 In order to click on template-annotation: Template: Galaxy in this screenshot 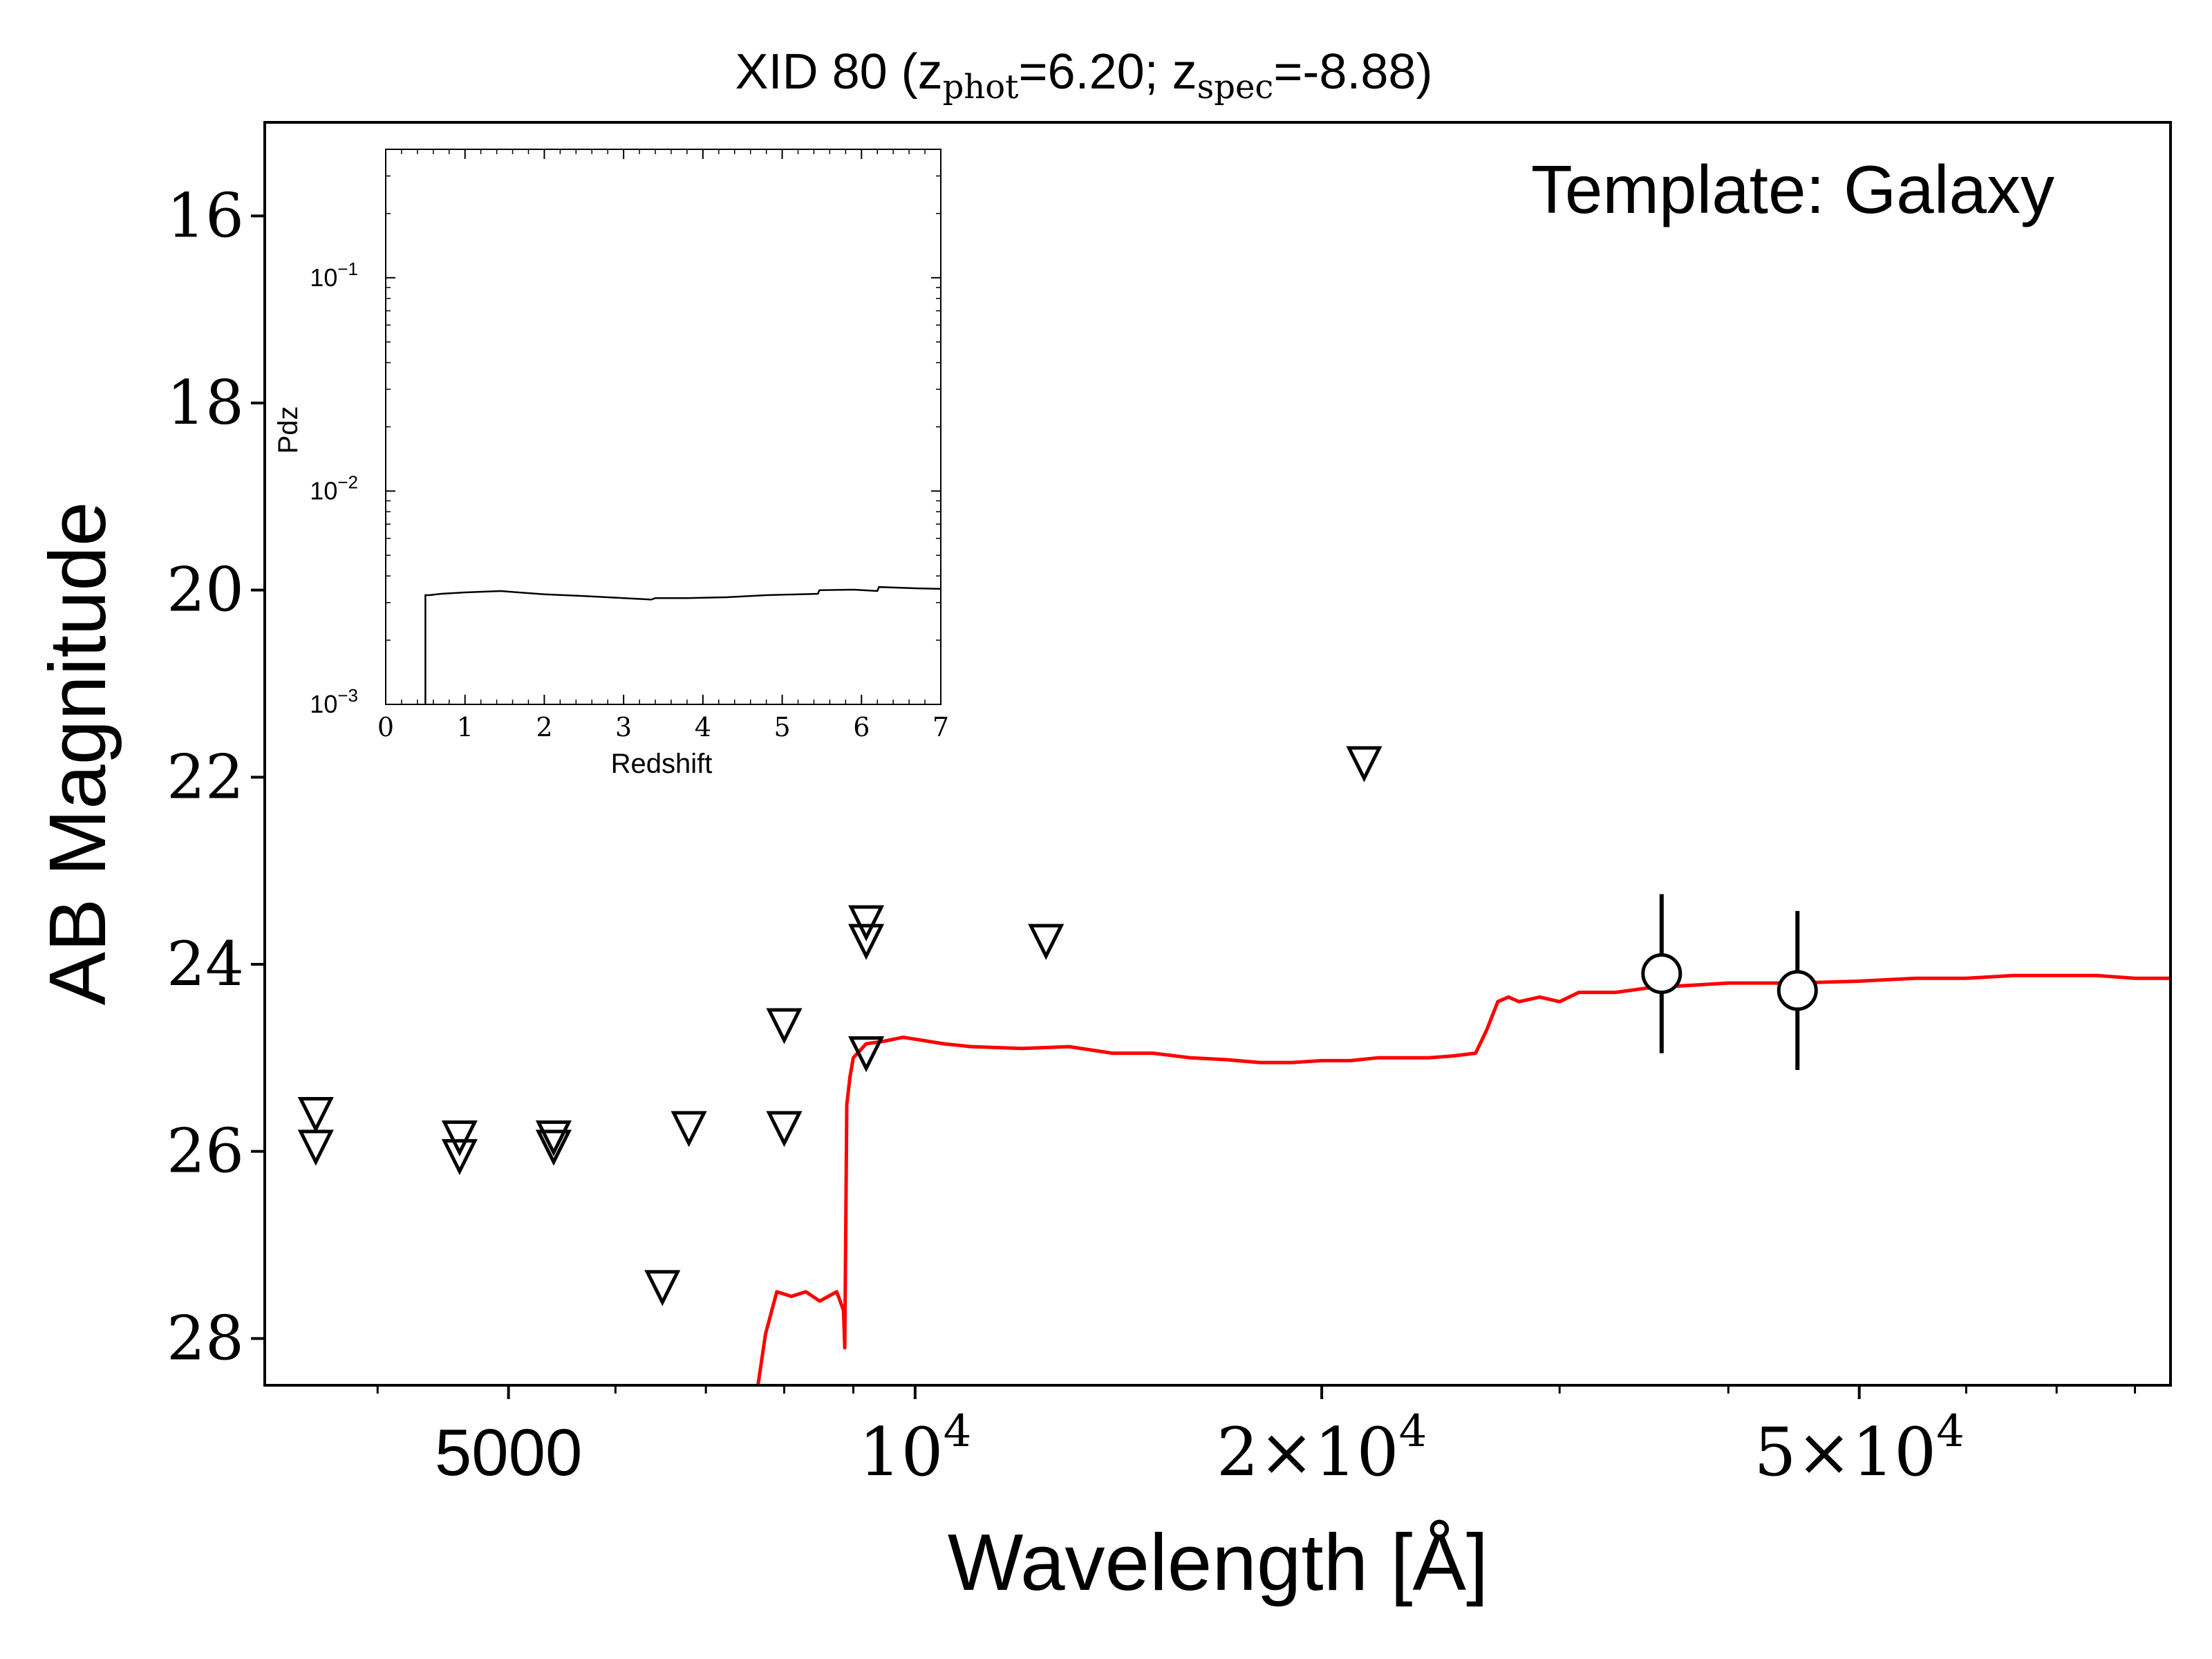, I will do `click(1793, 189)`.